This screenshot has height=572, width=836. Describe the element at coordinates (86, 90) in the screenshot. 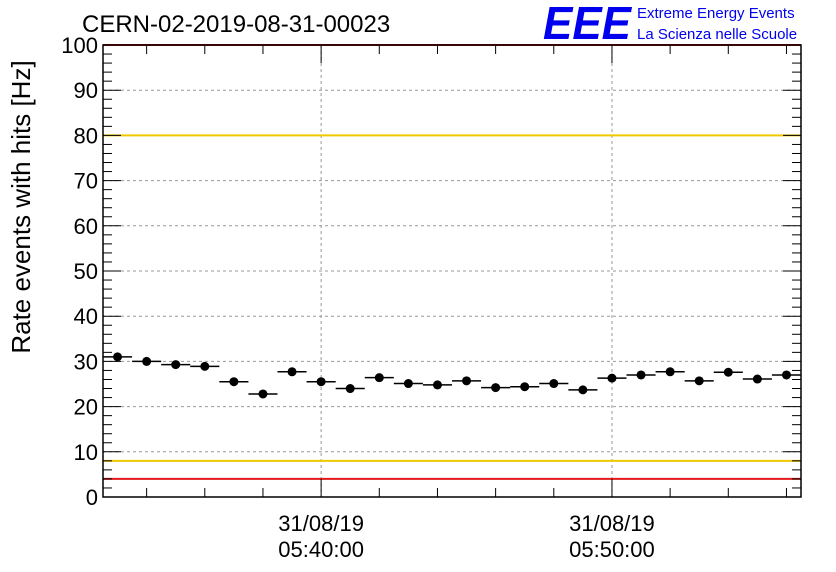

I see `y-tick-label: 90` at that location.